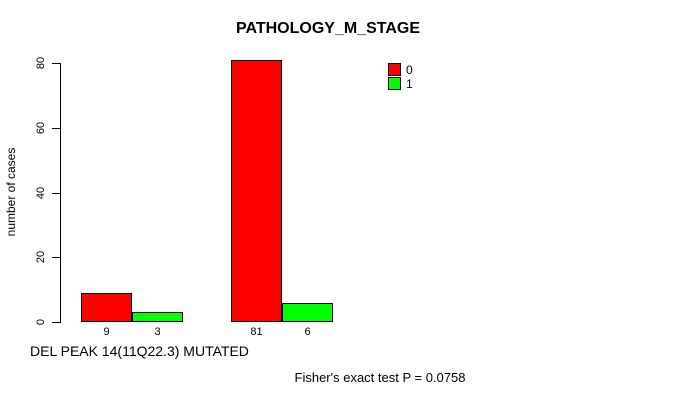  Describe the element at coordinates (328, 28) in the screenshot. I see `chart-title: PATHOLOGY_M_STAGE` at that location.